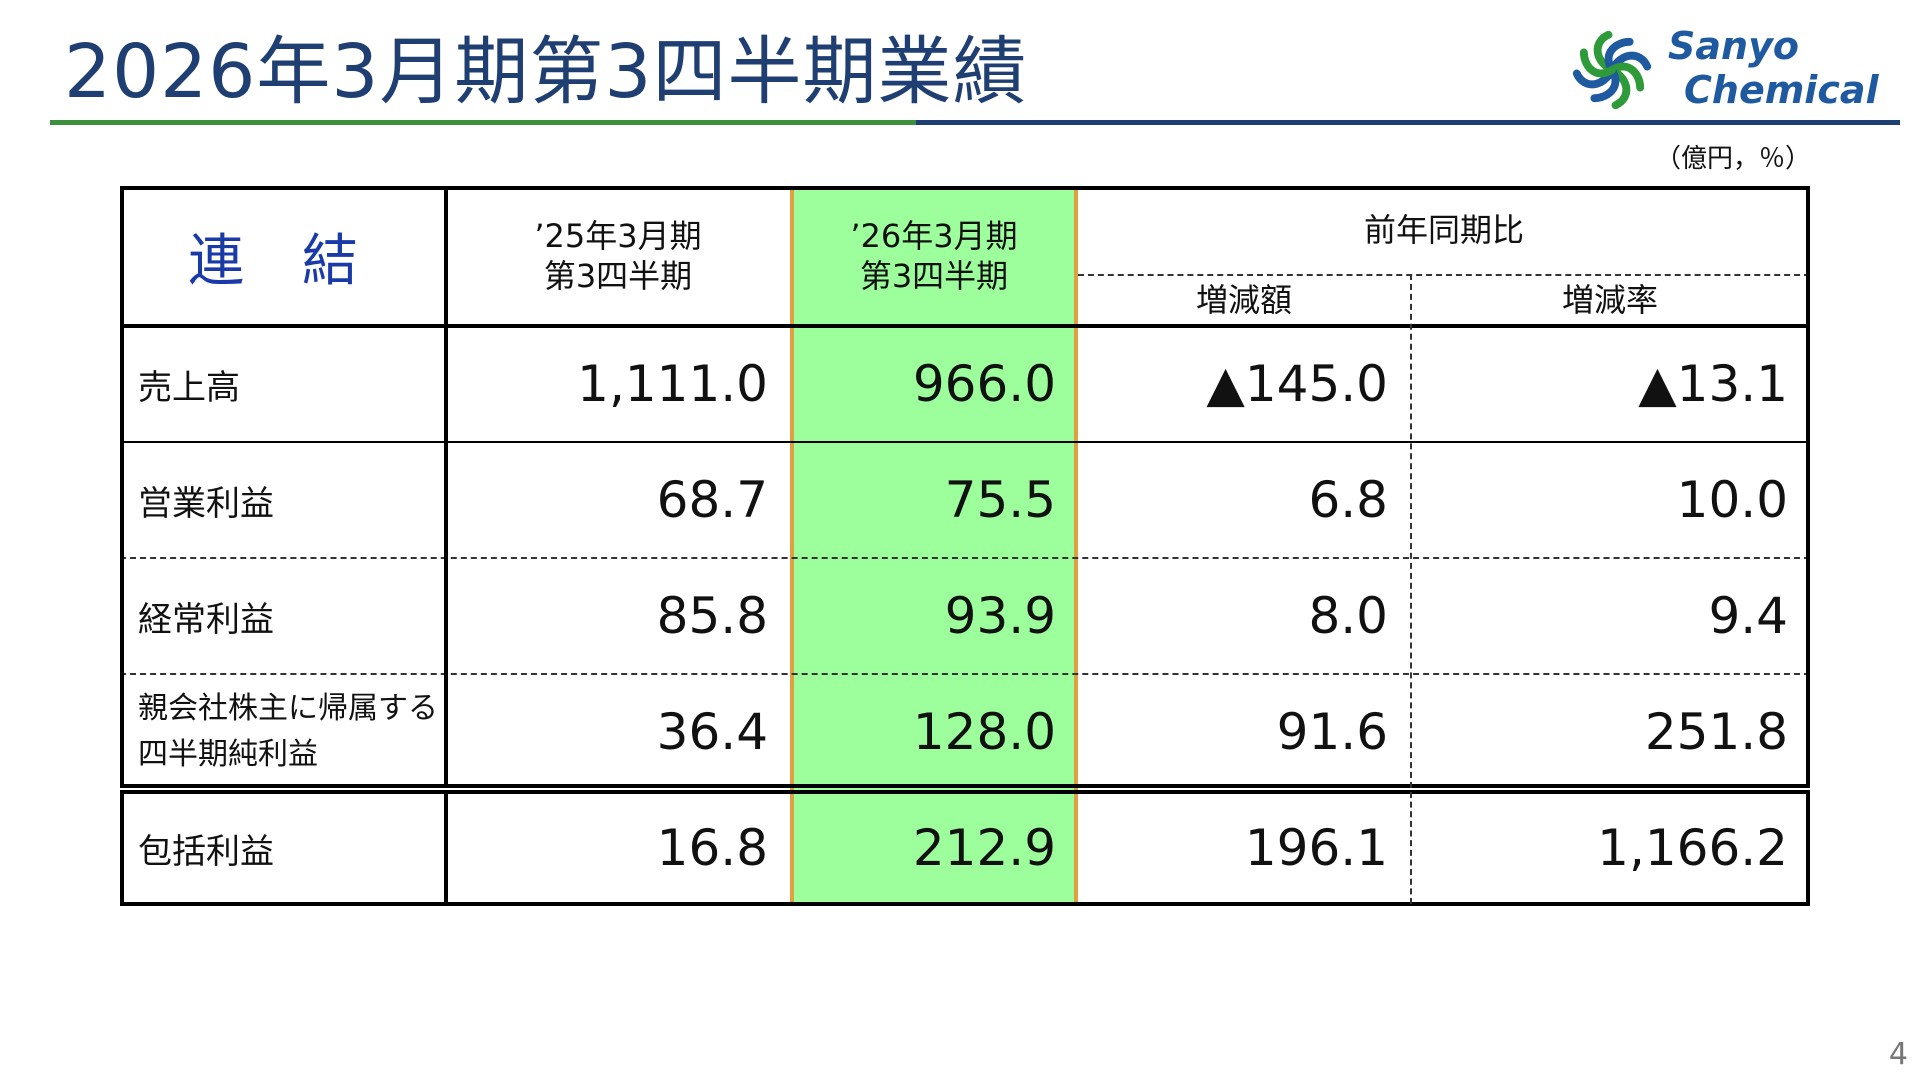 The image size is (1920, 1080). What do you see at coordinates (965, 792) in the screenshot?
I see `comprehensive-top` at bounding box center [965, 792].